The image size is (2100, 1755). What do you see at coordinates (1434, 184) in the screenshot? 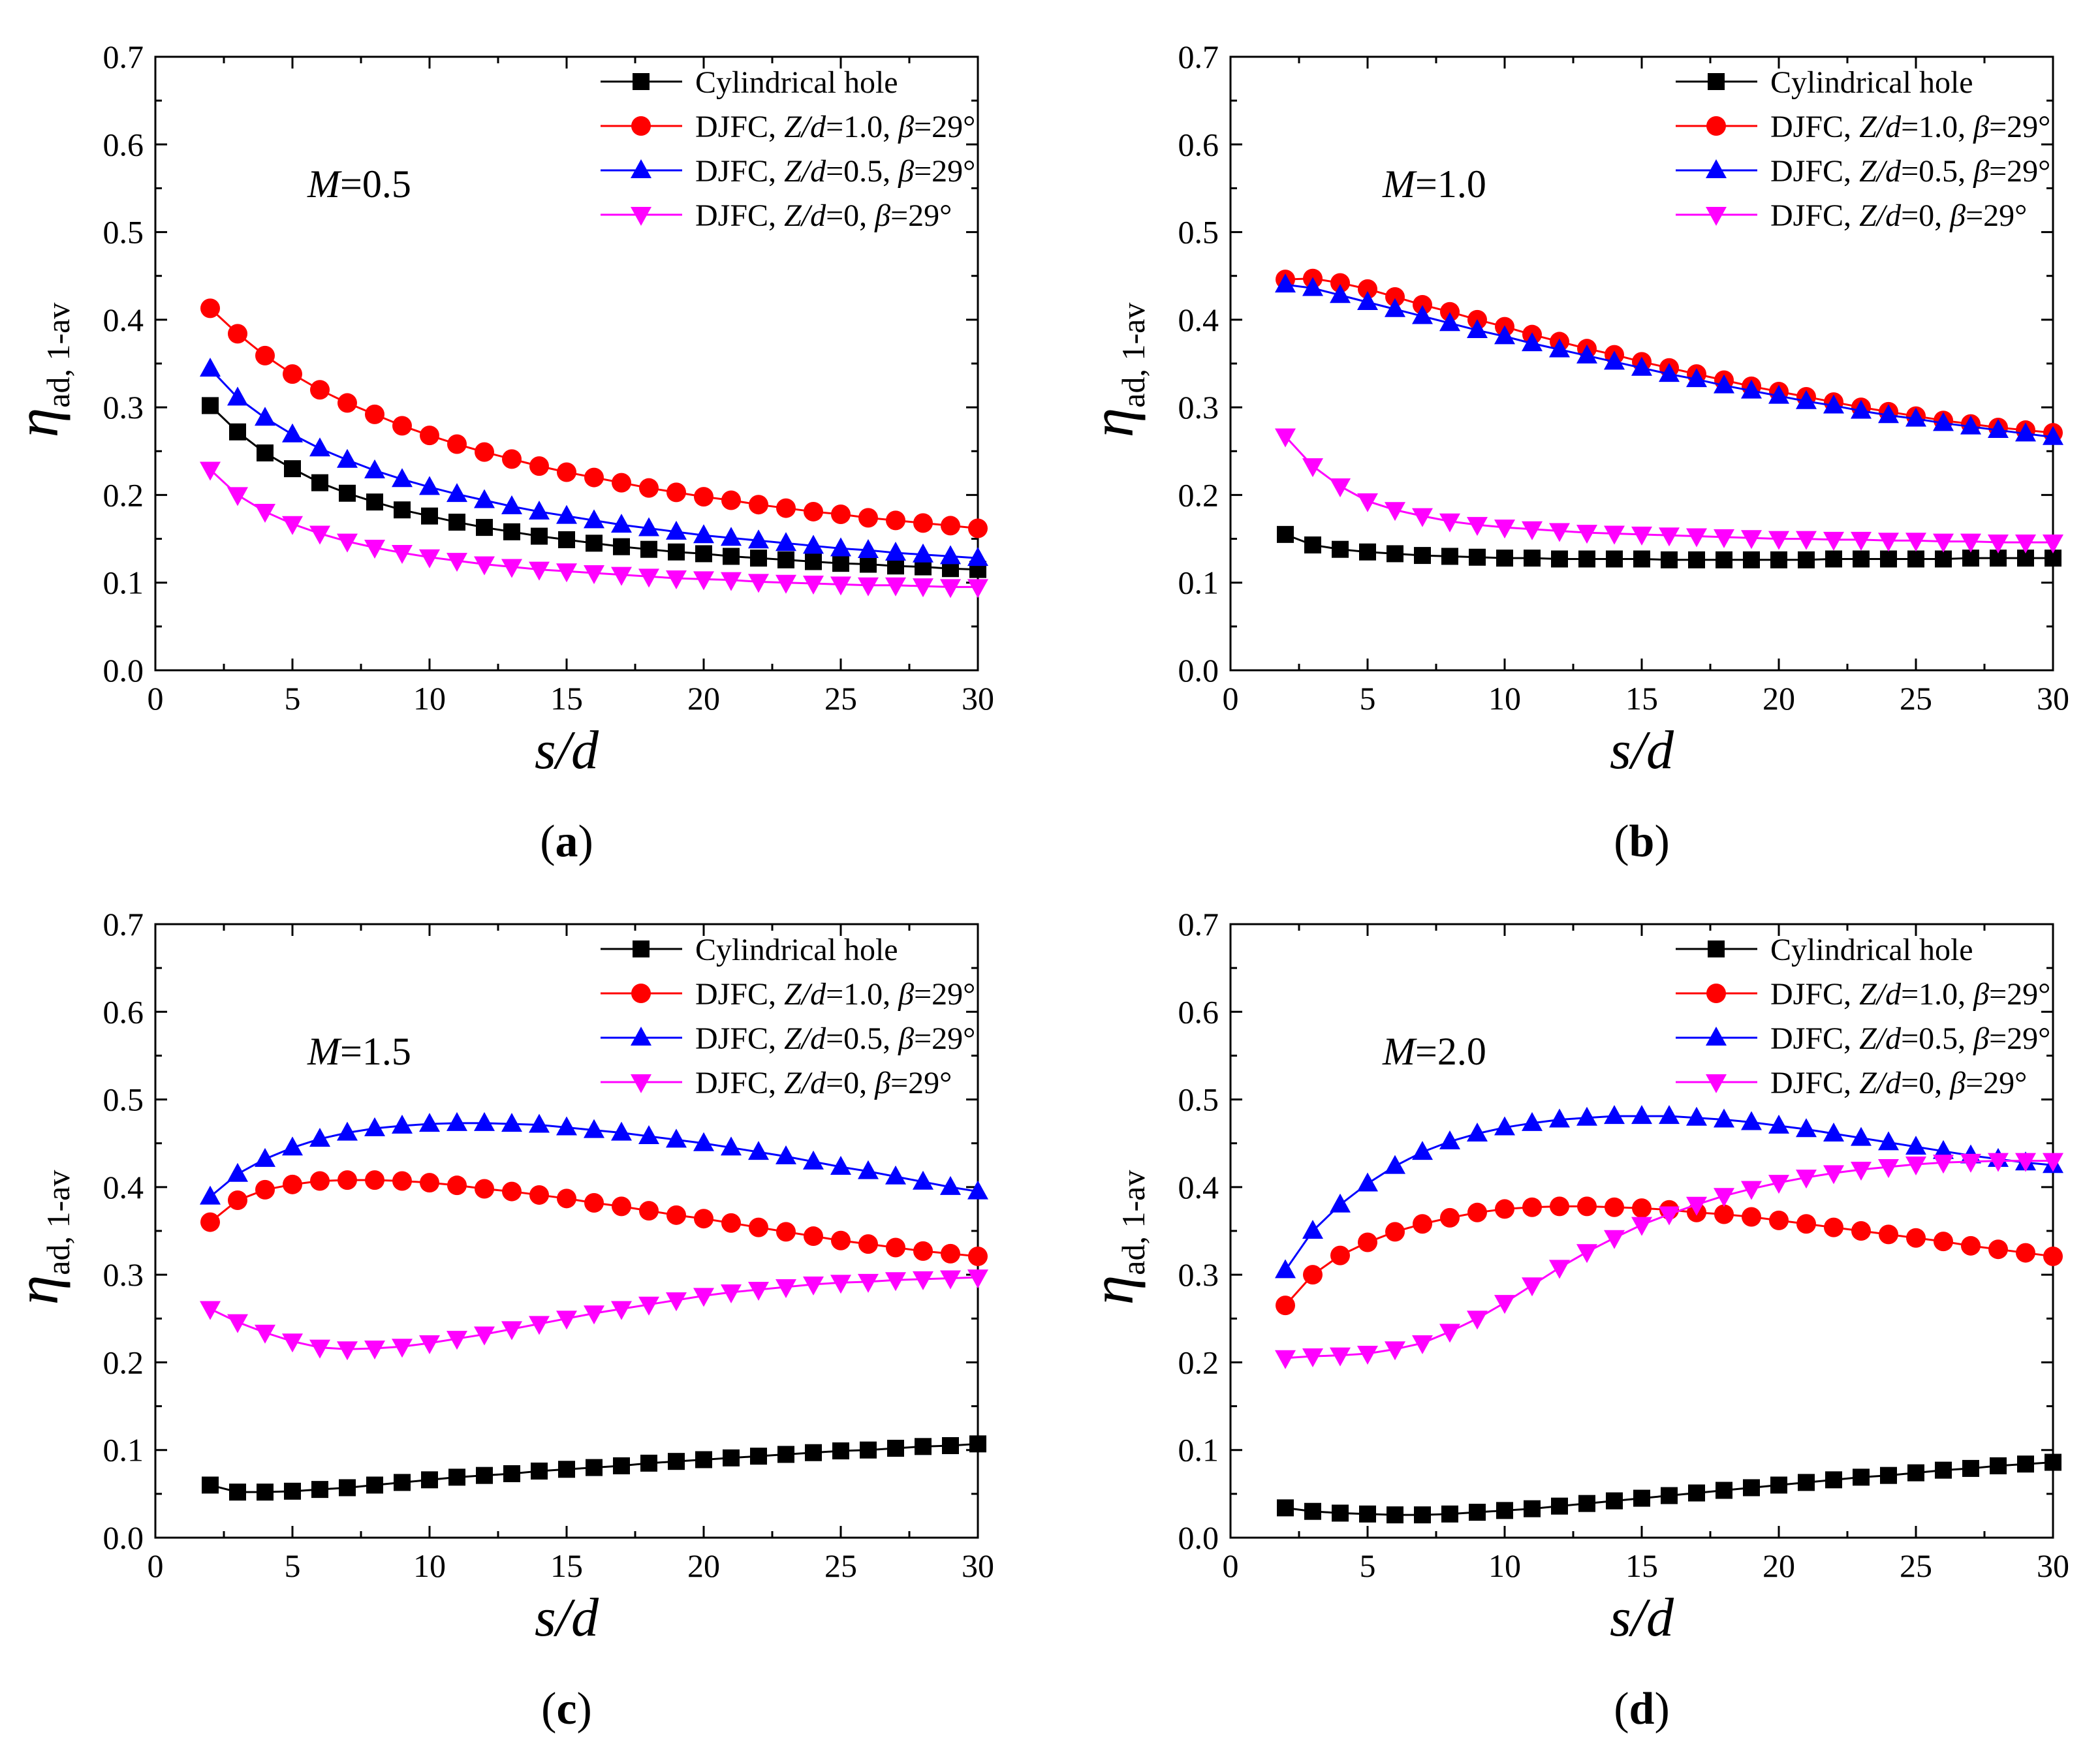
I see `annotation: M=1.0` at bounding box center [1434, 184].